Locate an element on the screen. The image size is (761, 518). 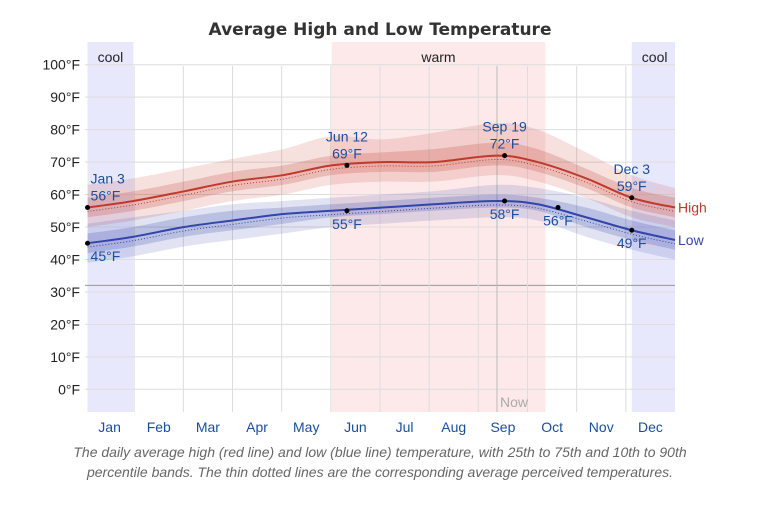
y-tick-label: 90°F is located at coordinates (65, 97).